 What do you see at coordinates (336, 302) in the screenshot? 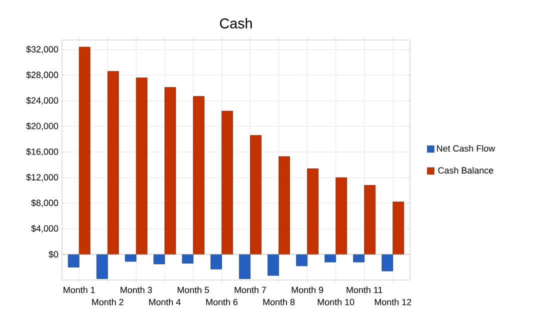
I see `x-tick-label: Month 10` at bounding box center [336, 302].